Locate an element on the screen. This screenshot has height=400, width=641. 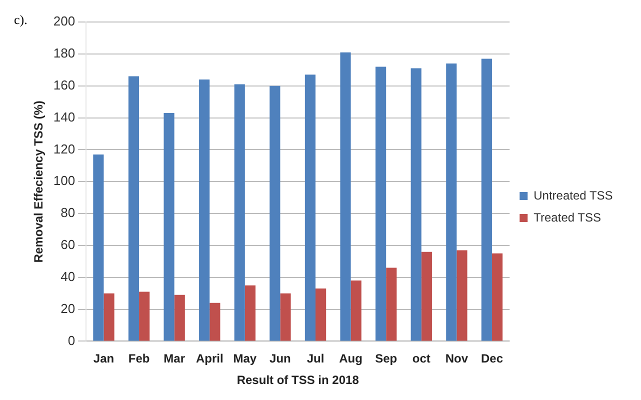
y-tick-label: 80 is located at coordinates (68, 212).